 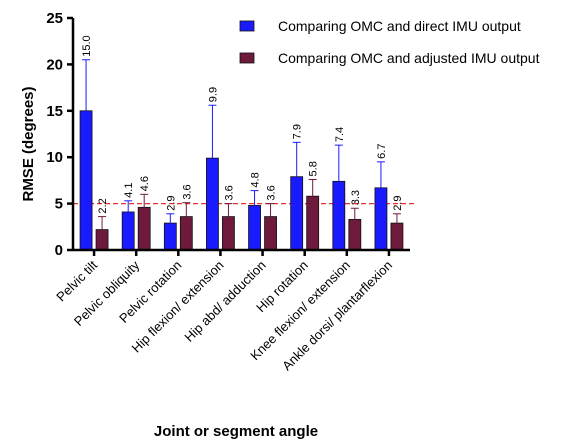 I want to click on data-label-s0-c2: 2.9, so click(x=171, y=203).